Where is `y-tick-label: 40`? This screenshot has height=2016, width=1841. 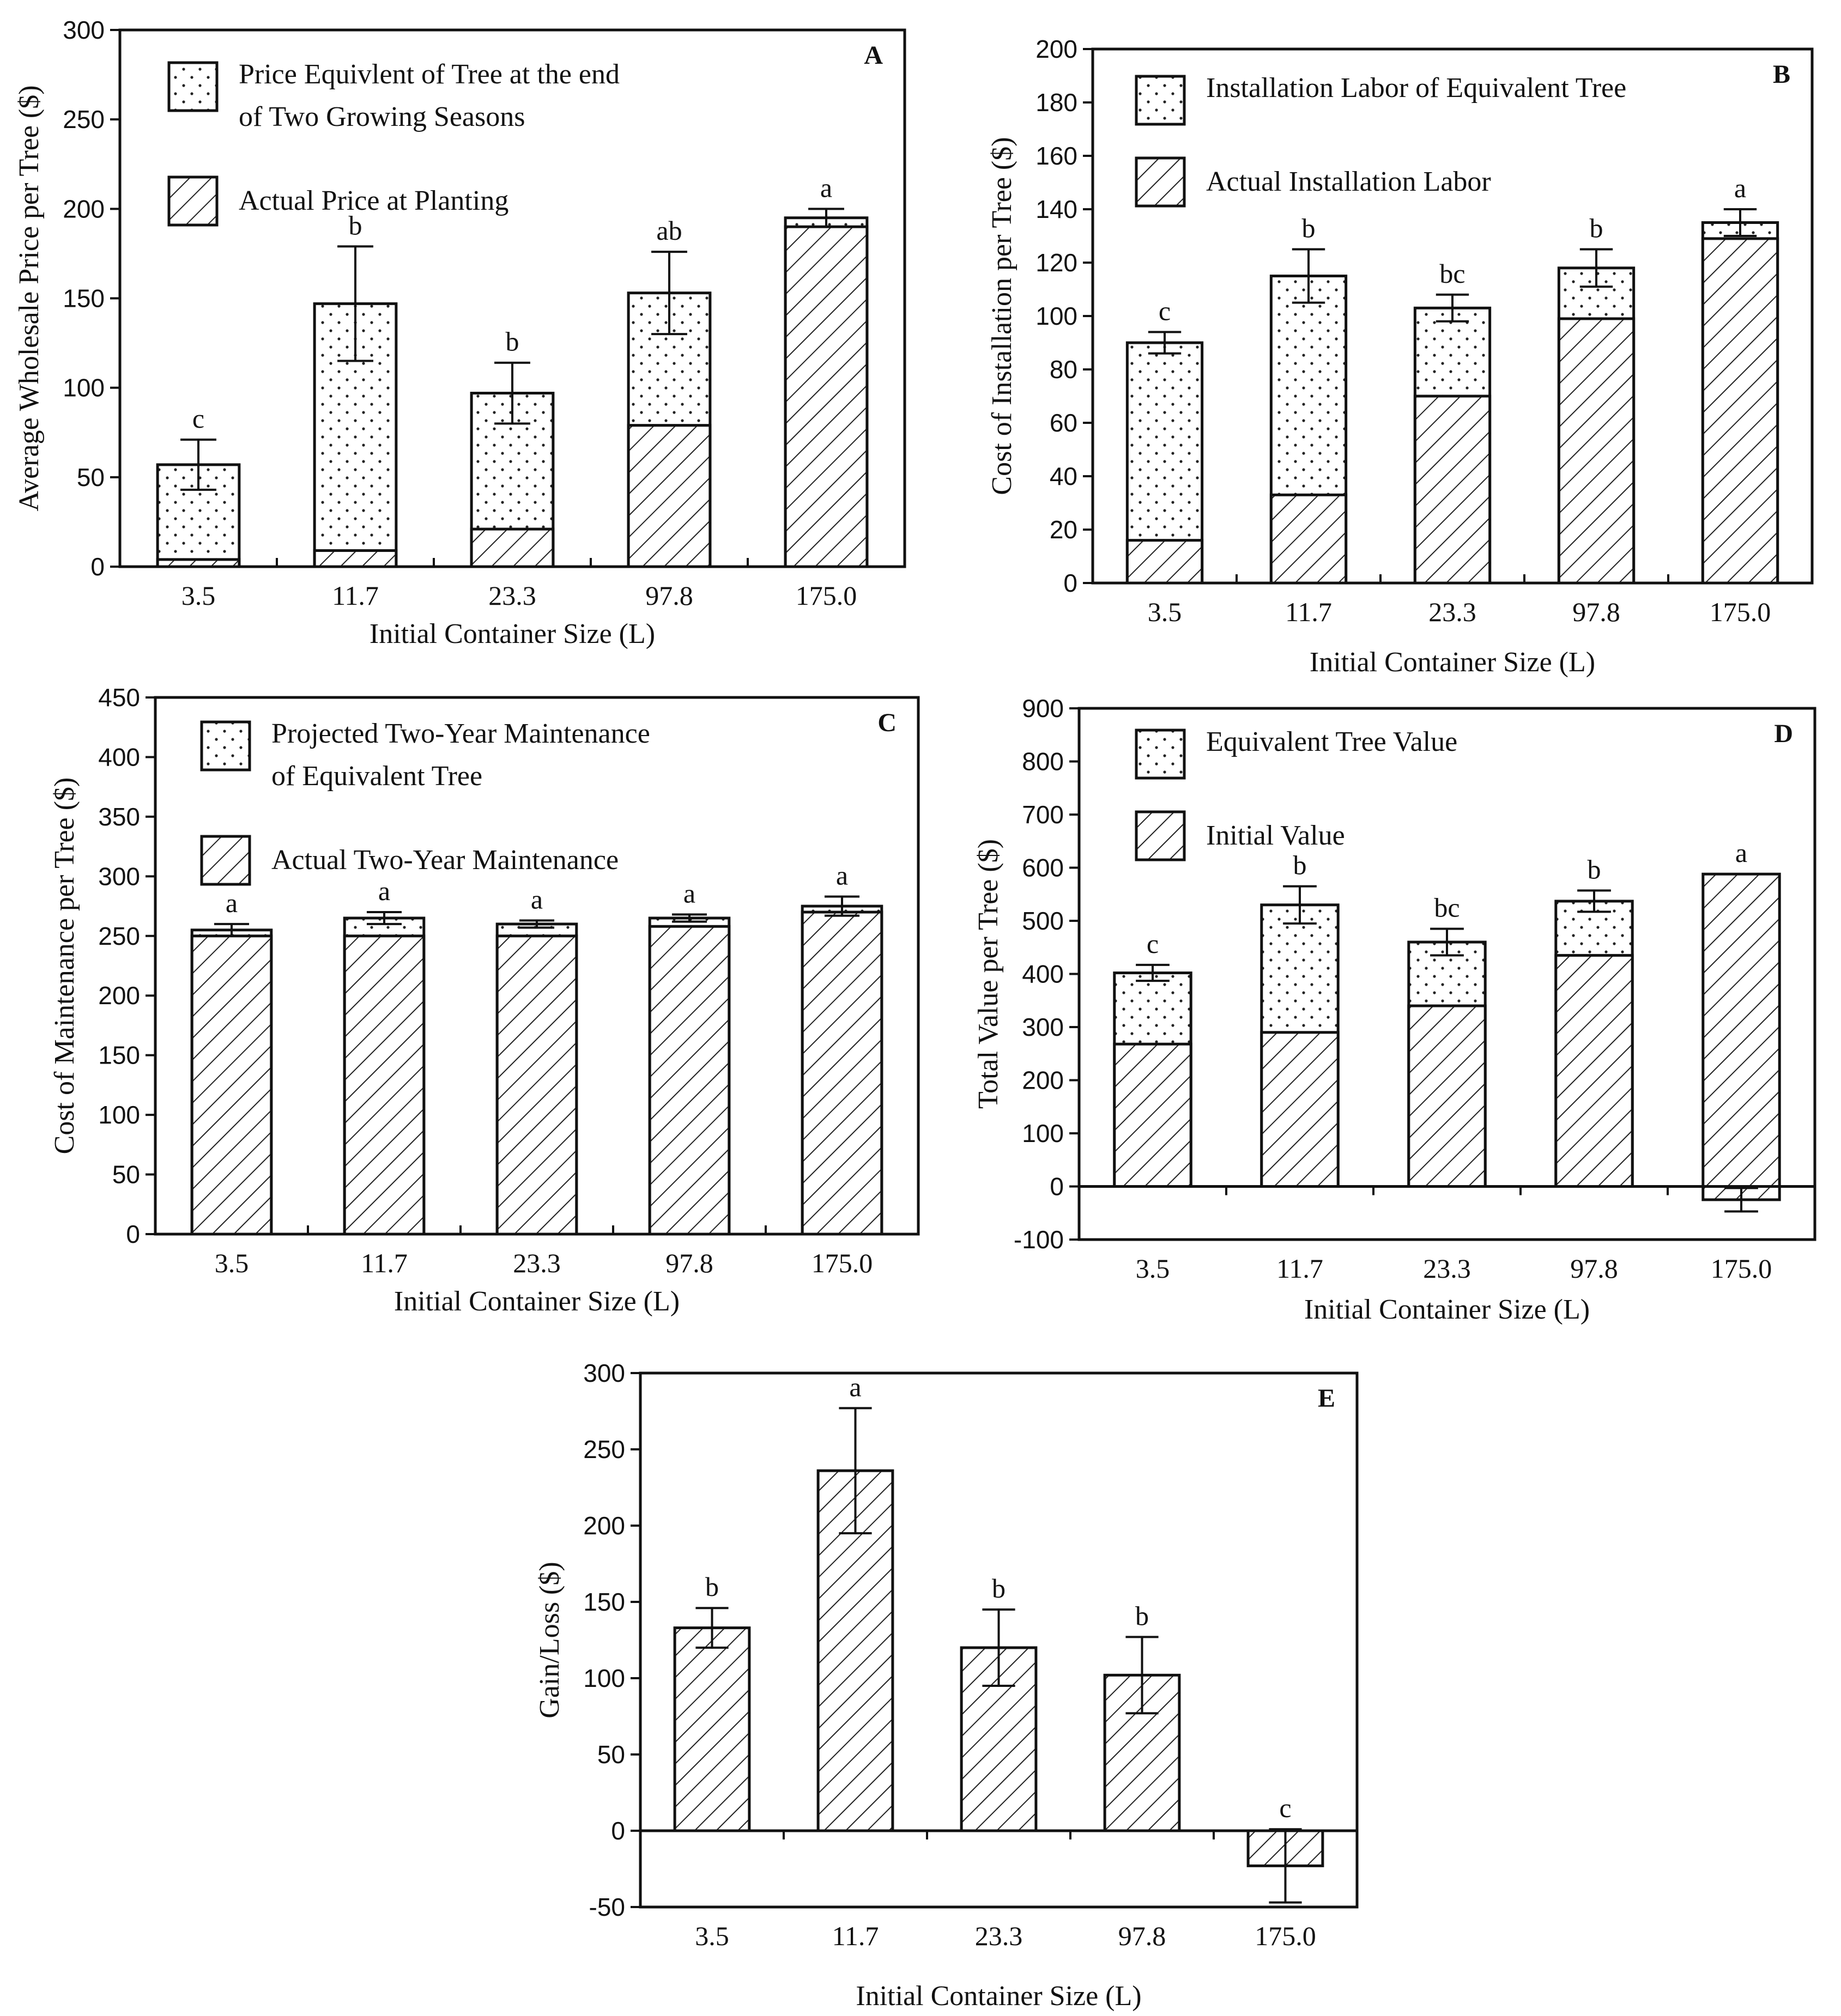
y-tick-label: 40 is located at coordinates (1063, 476).